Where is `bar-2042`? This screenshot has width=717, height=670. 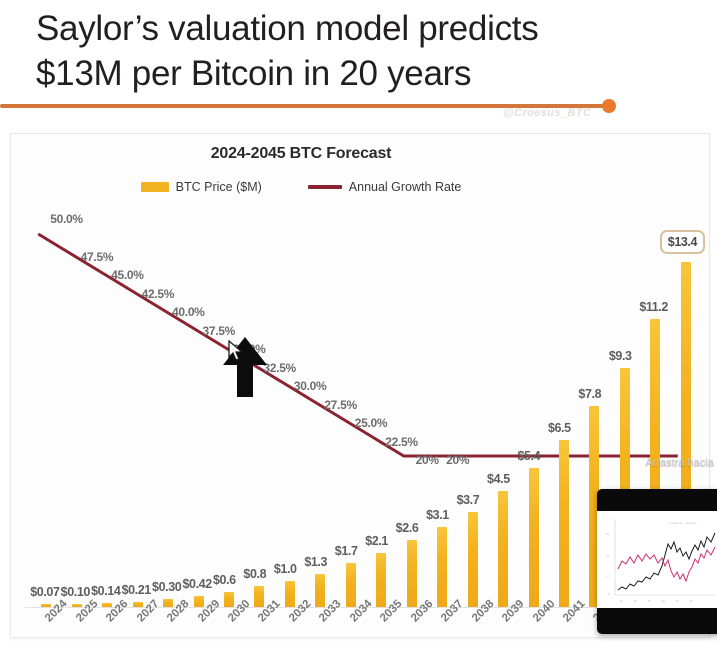 bar-2042 is located at coordinates (594, 506).